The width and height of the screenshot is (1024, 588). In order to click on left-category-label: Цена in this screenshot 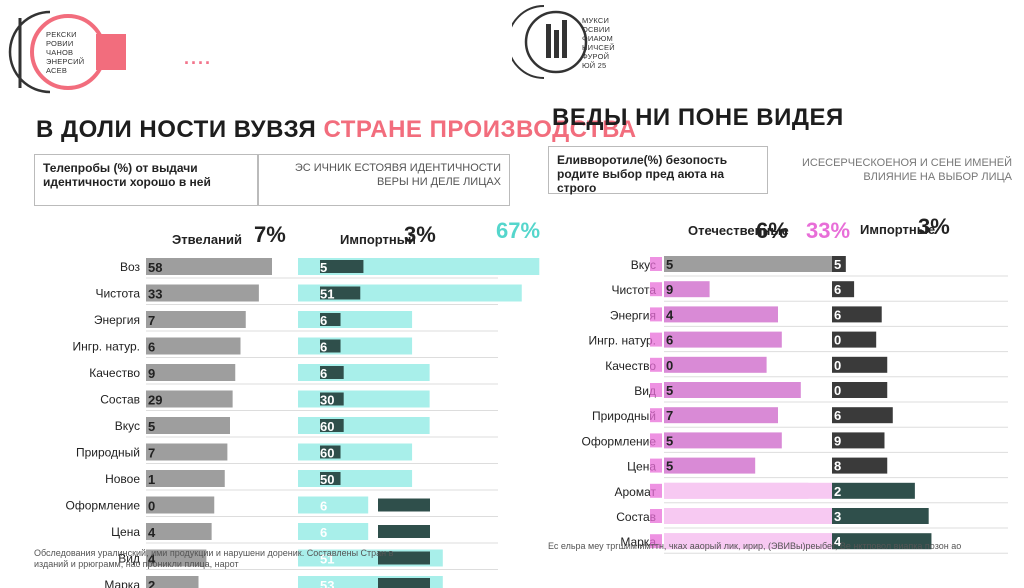, I will do `click(125, 532)`.